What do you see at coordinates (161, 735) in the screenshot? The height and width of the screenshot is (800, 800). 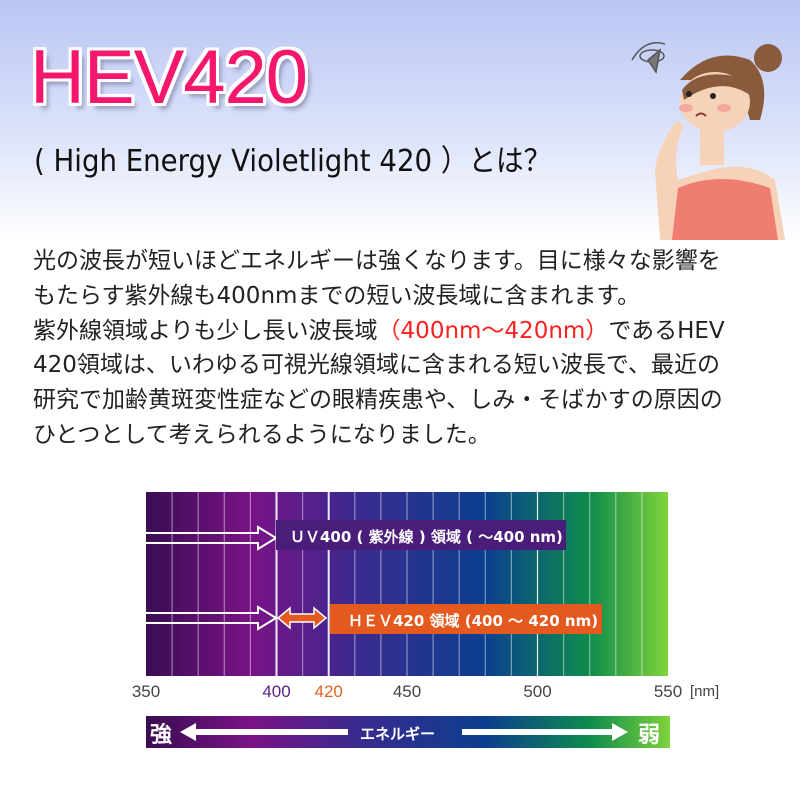 I see `energy-strong-label: 強` at bounding box center [161, 735].